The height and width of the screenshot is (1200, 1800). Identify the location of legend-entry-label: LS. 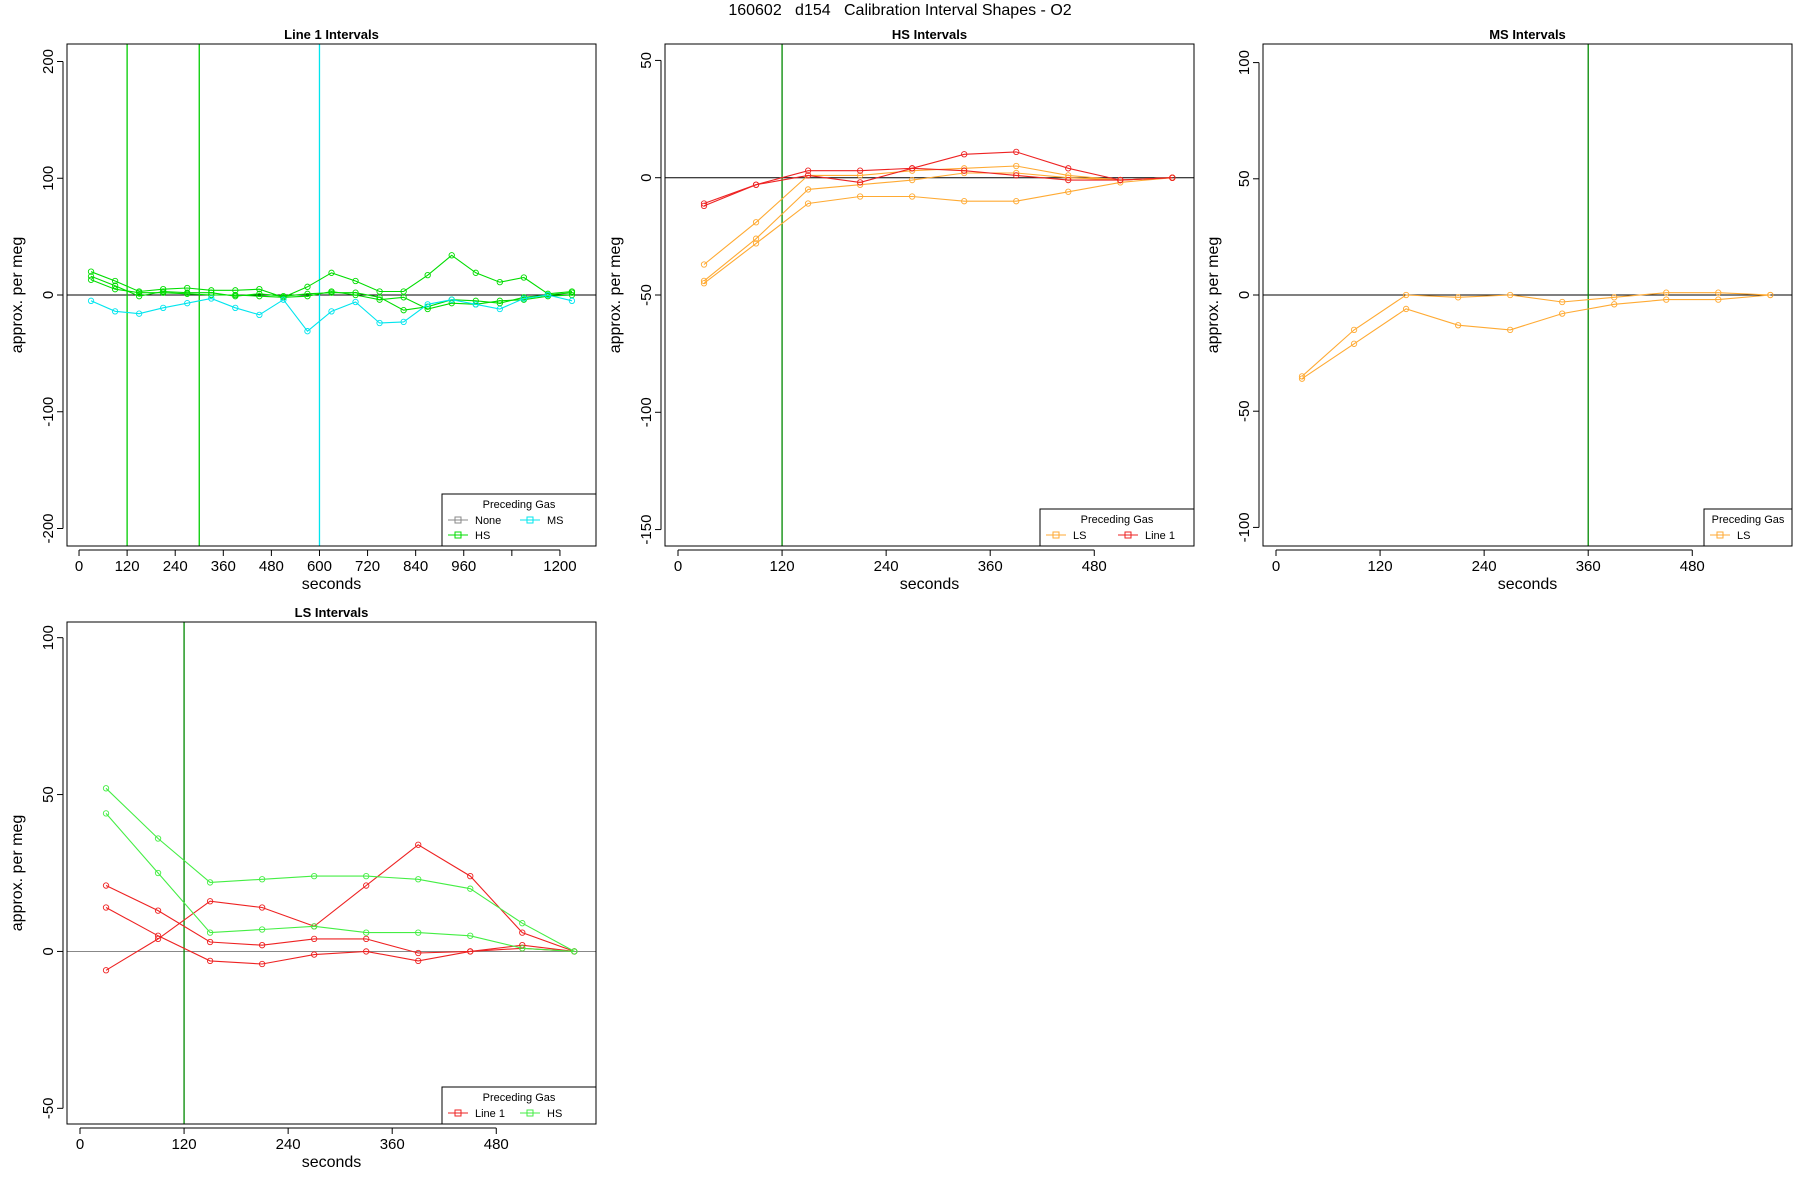
(1079, 536).